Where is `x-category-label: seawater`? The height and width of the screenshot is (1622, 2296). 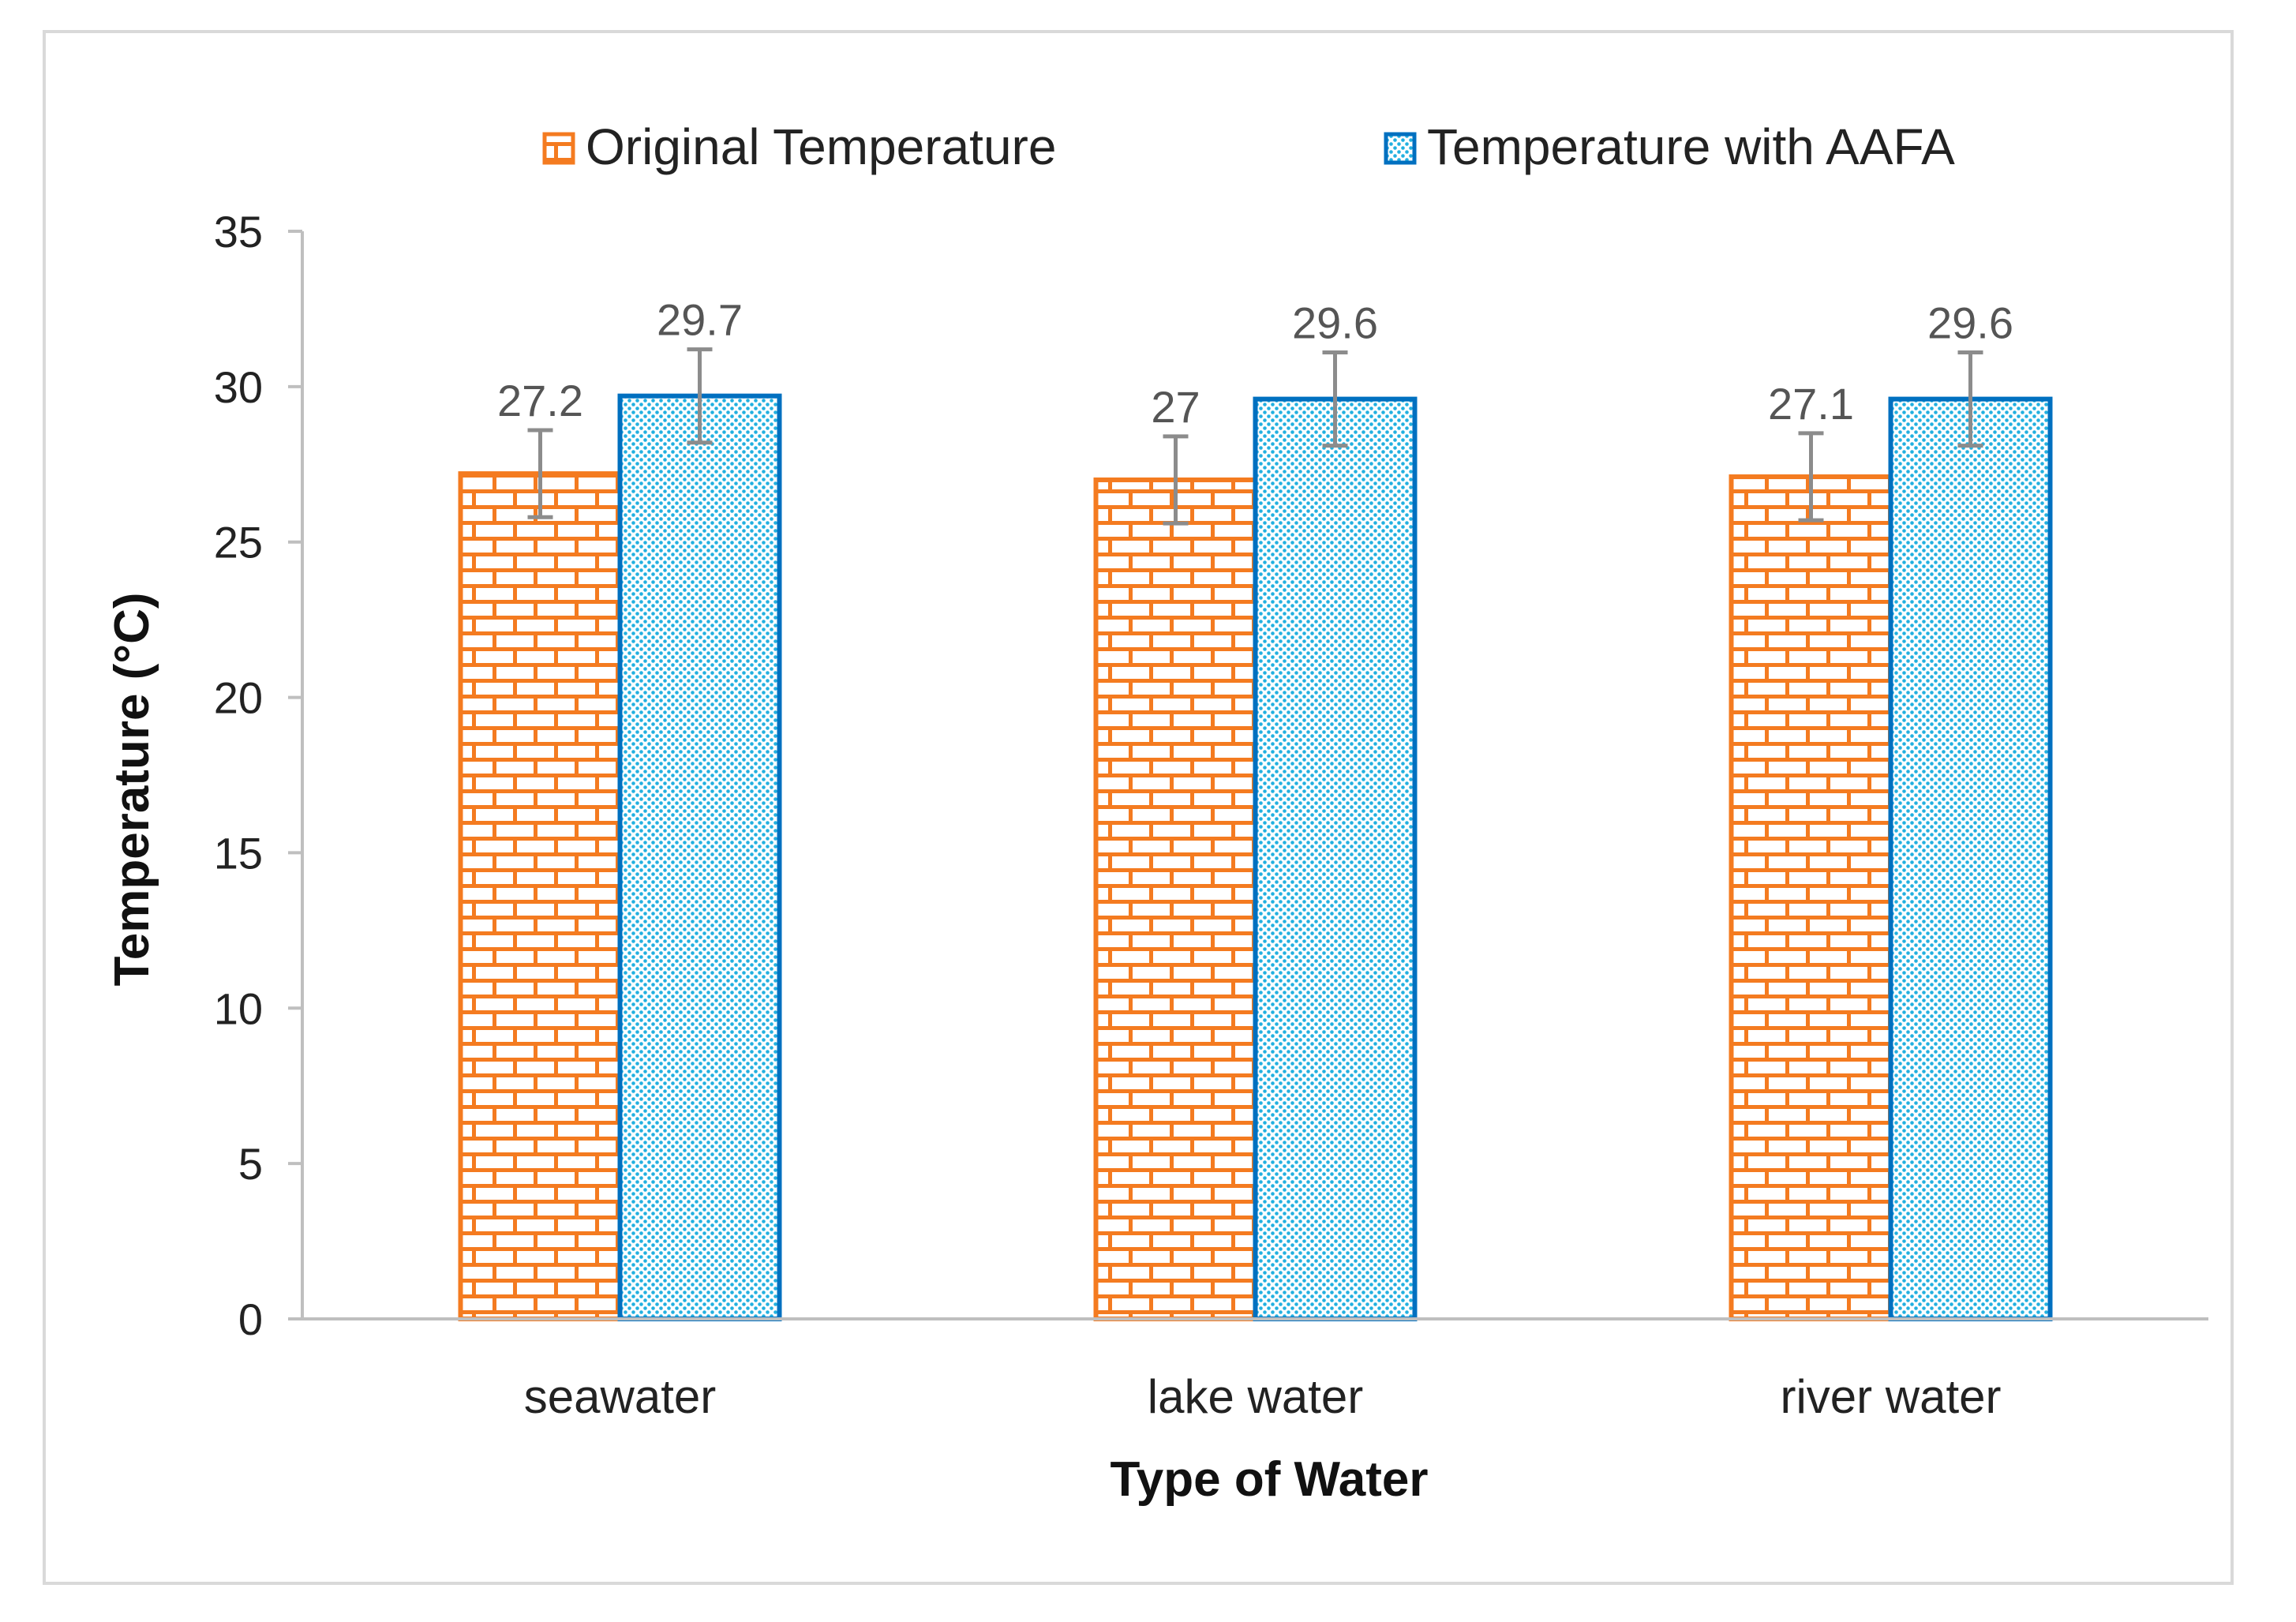 x-category-label: seawater is located at coordinates (620, 1396).